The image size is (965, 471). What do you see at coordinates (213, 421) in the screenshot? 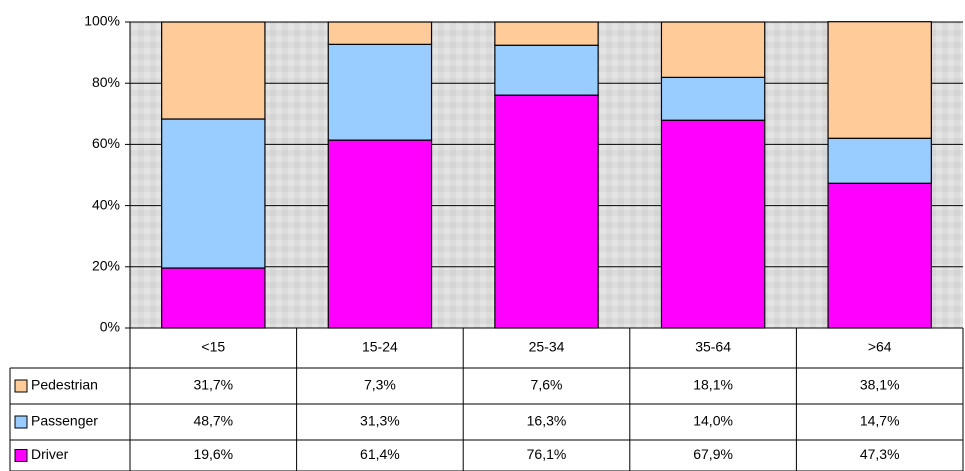
I see `table-value: 48,7%` at bounding box center [213, 421].